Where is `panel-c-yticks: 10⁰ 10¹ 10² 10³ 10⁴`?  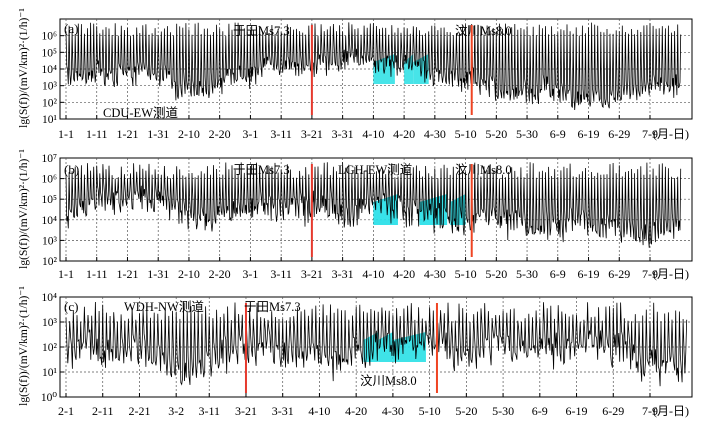 panel-c-yticks: 10⁰ 10¹ 10² 10³ 10⁴ is located at coordinates (52, 348).